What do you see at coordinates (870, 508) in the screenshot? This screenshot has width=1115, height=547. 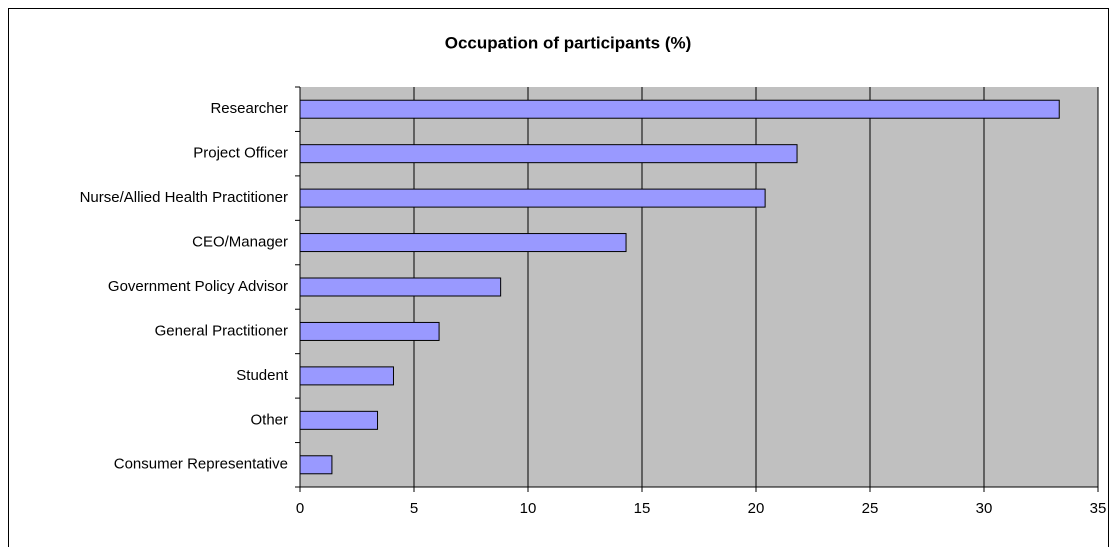 I see `x-tick-label: 25` at bounding box center [870, 508].